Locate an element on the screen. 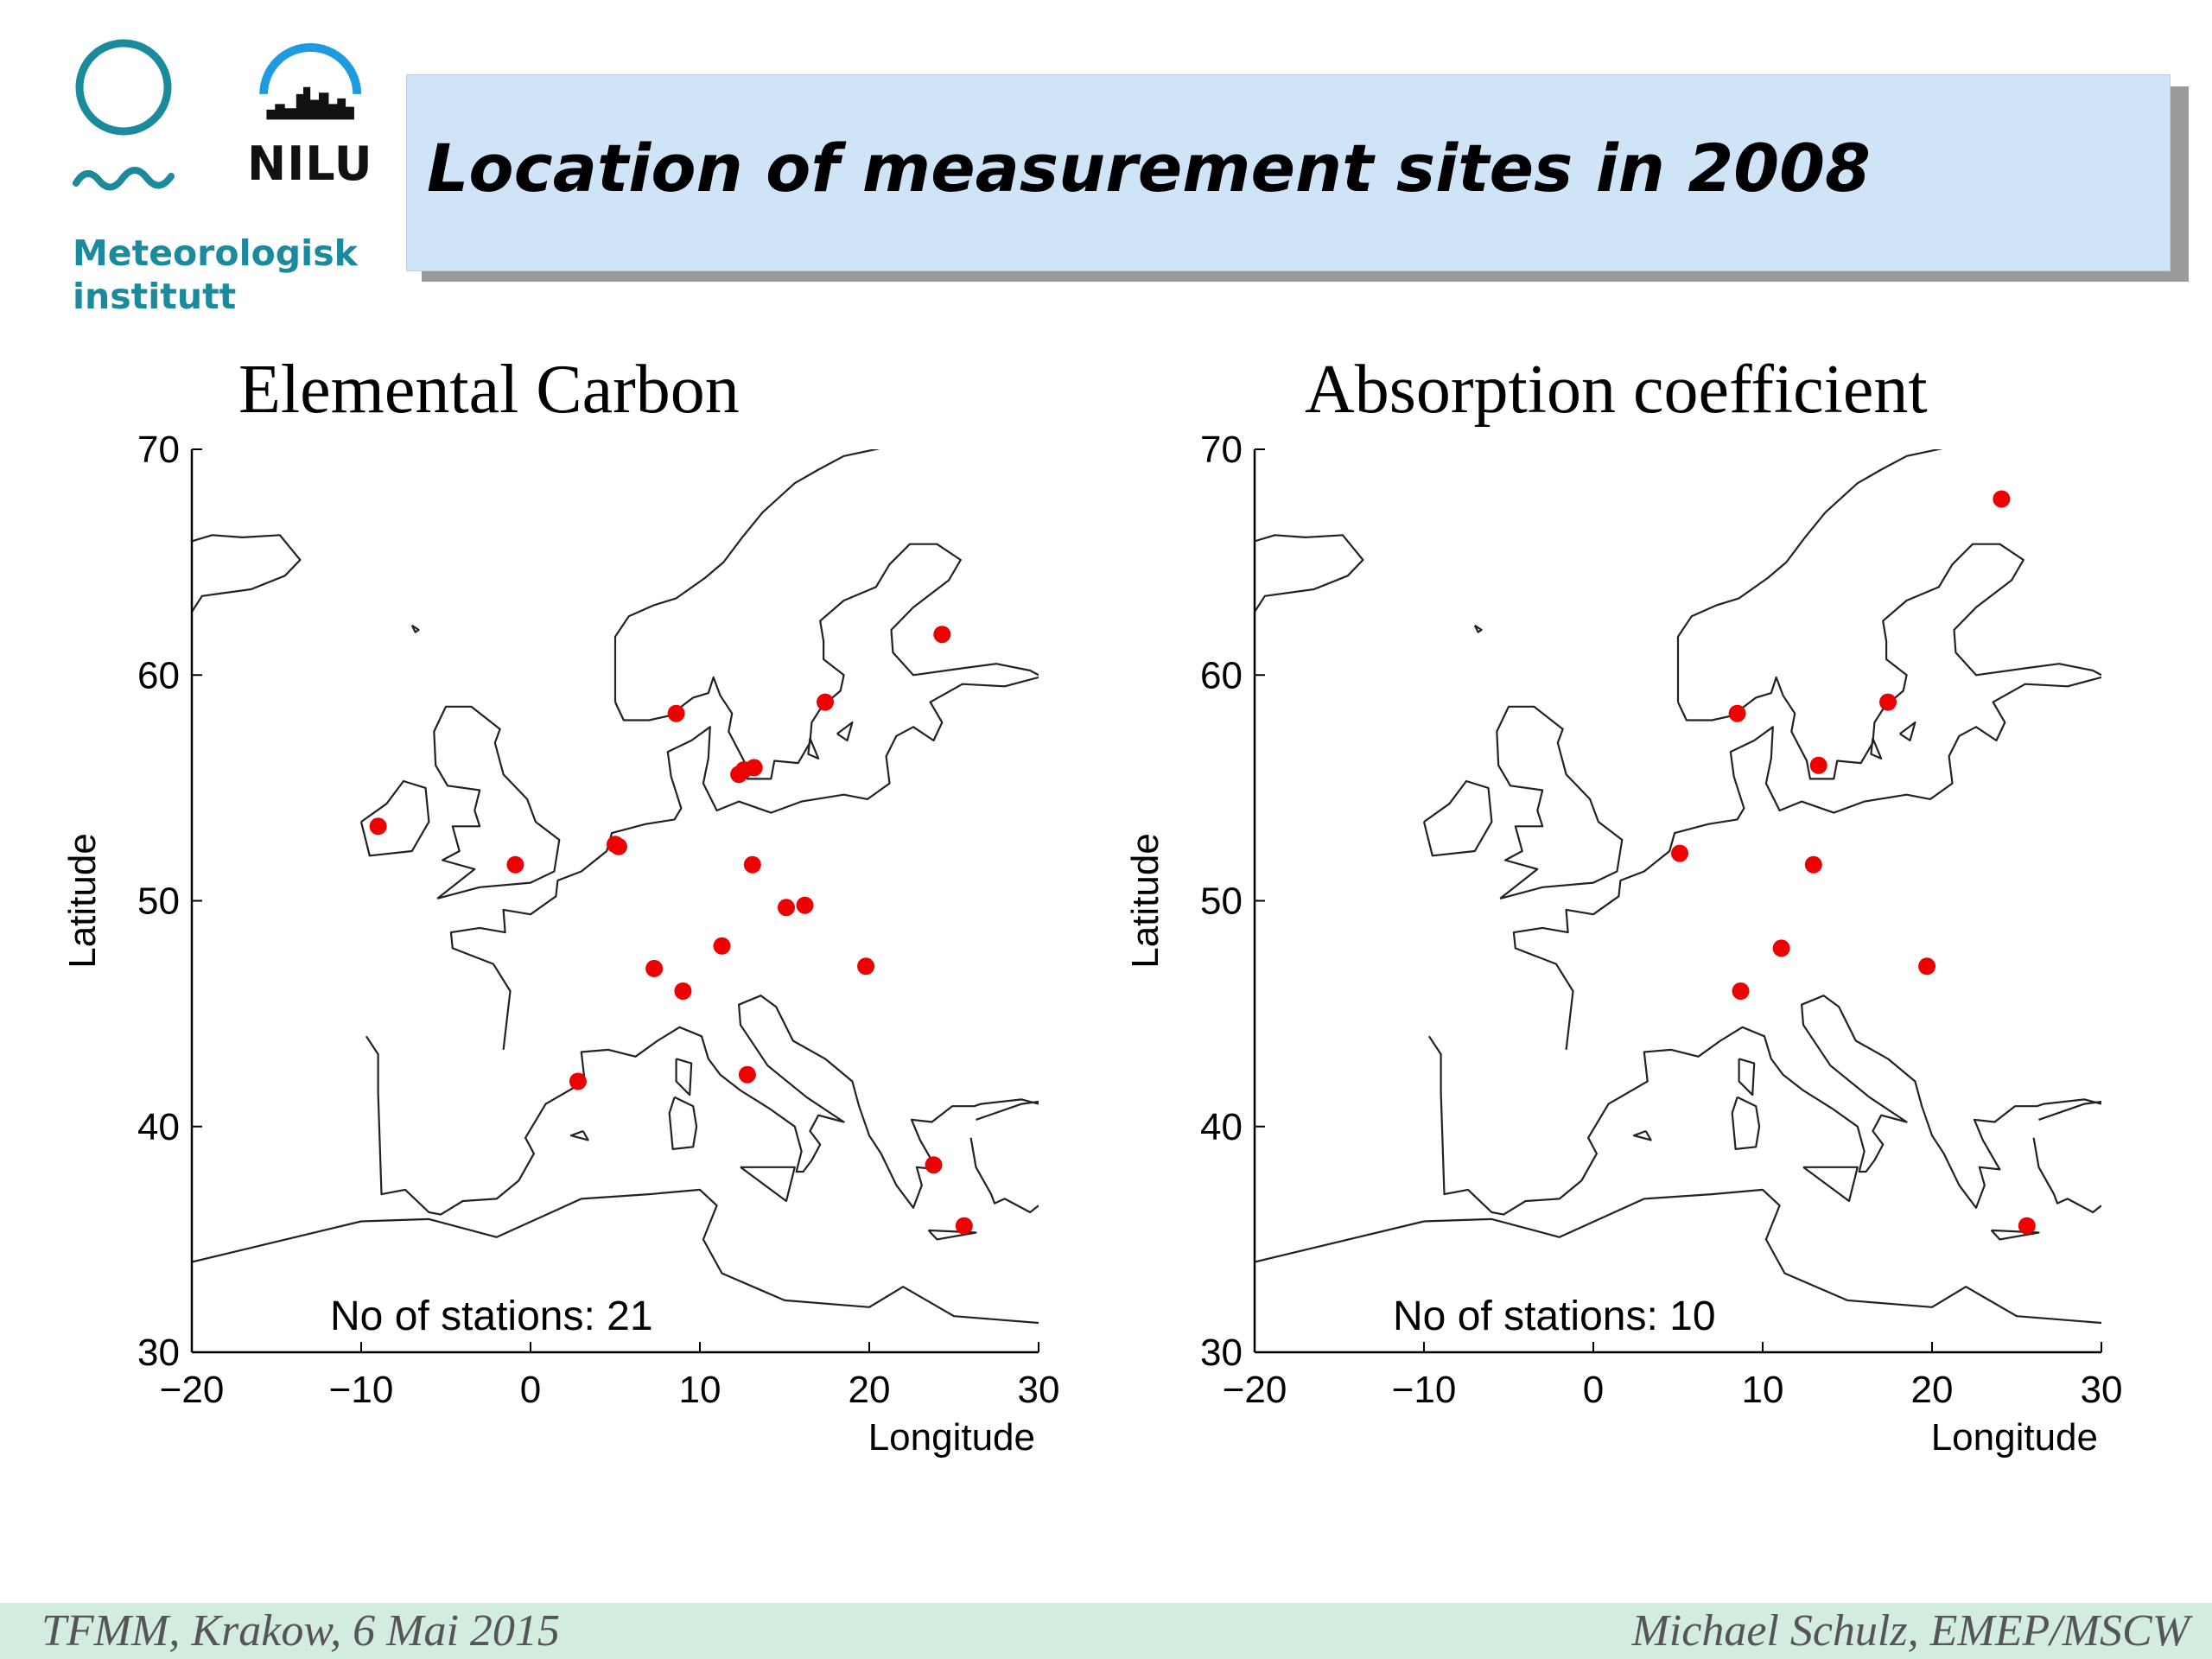  title-banner is located at coordinates (1288, 172).